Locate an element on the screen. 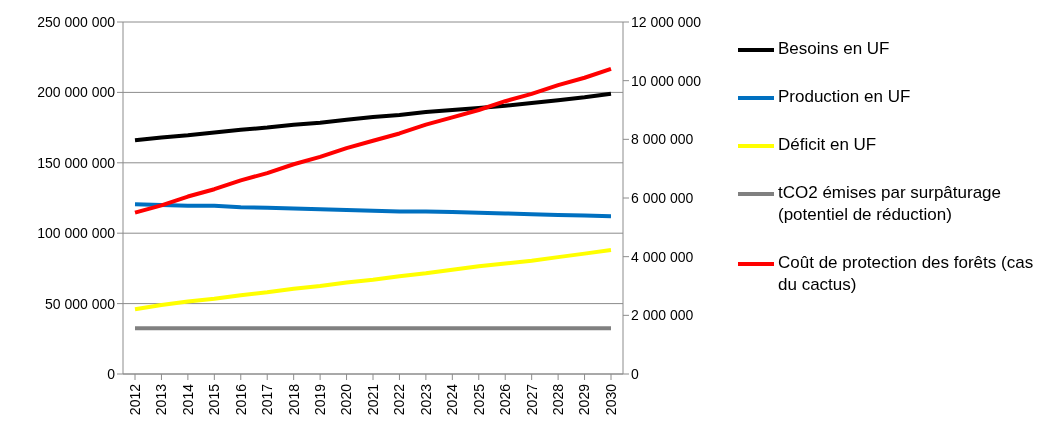 This screenshot has height=430, width=1048. y2-tick-label: 6 000 000 is located at coordinates (662, 197).